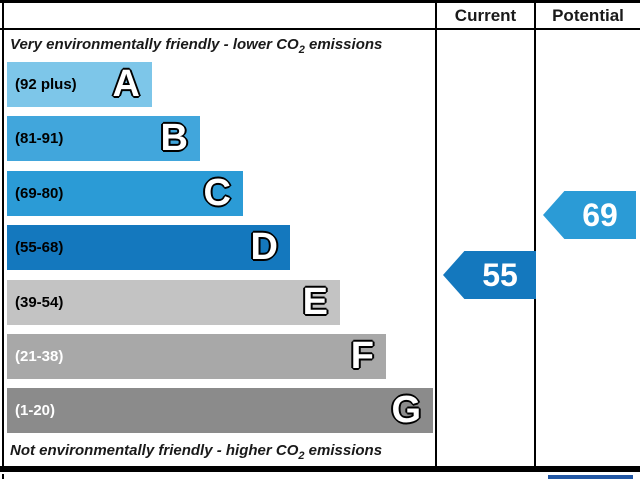  What do you see at coordinates (173, 302) in the screenshot?
I see `band-row-e: (39-54) E` at bounding box center [173, 302].